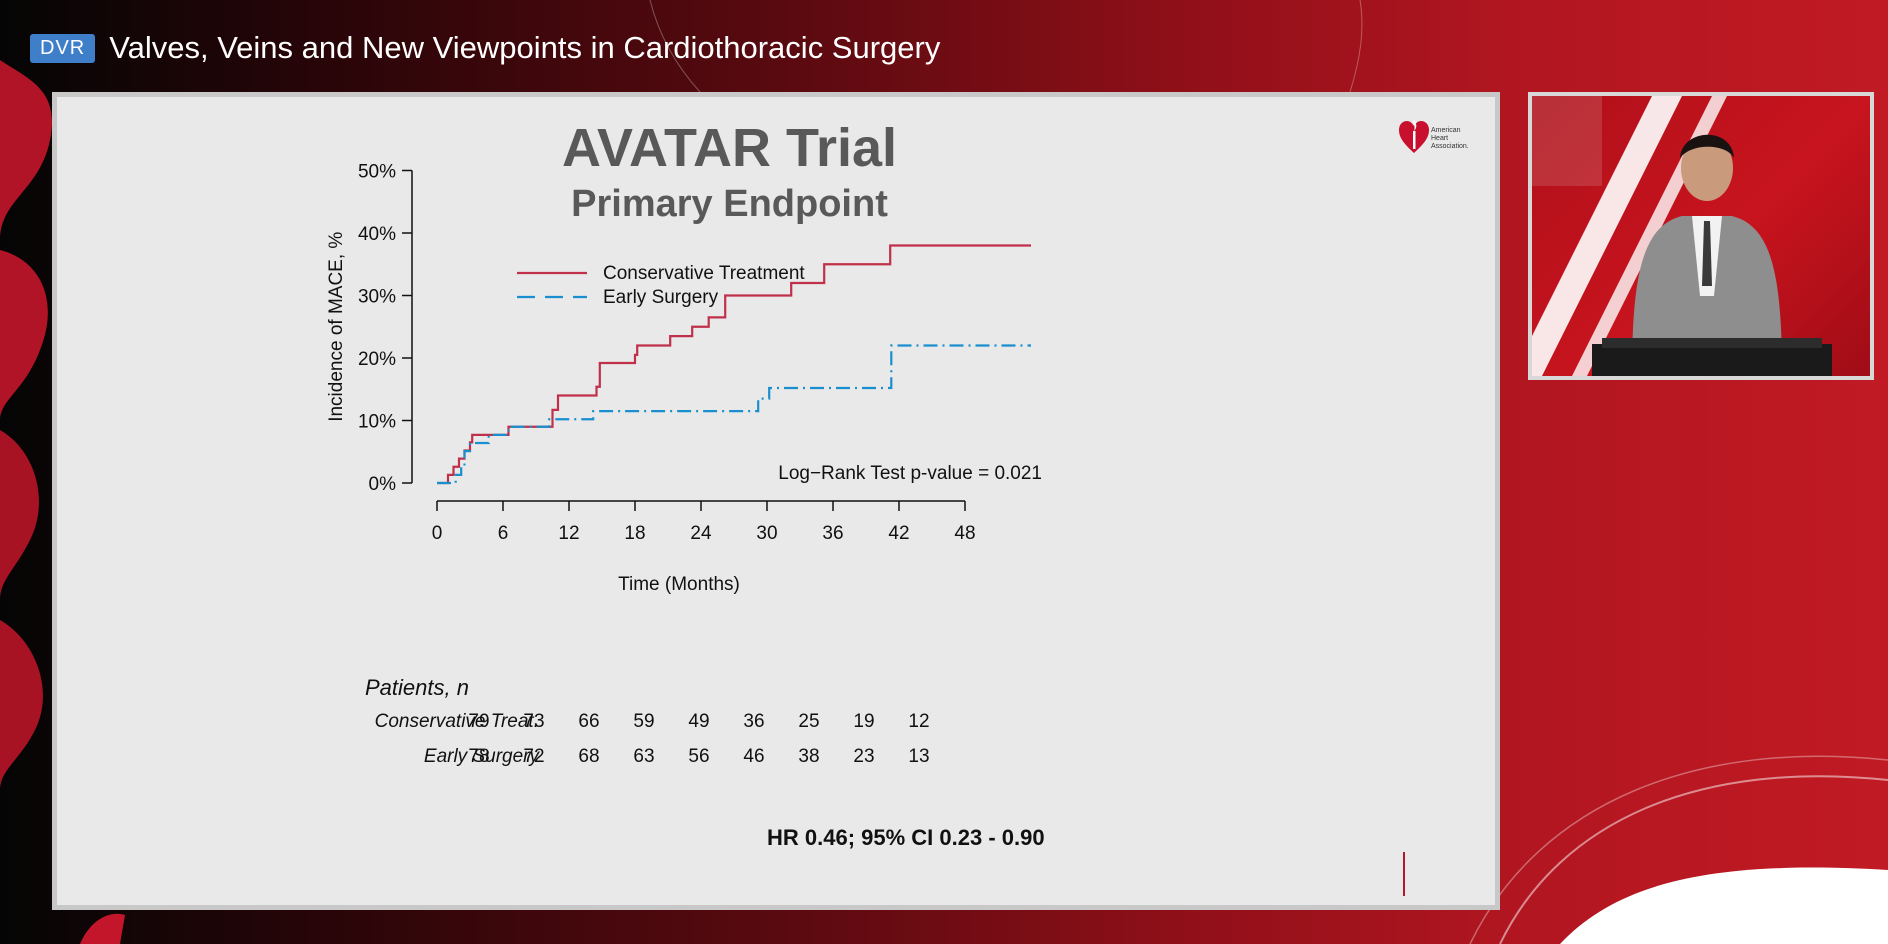  What do you see at coordinates (383, 484) in the screenshot?
I see `y-tick-label: 0%` at bounding box center [383, 484].